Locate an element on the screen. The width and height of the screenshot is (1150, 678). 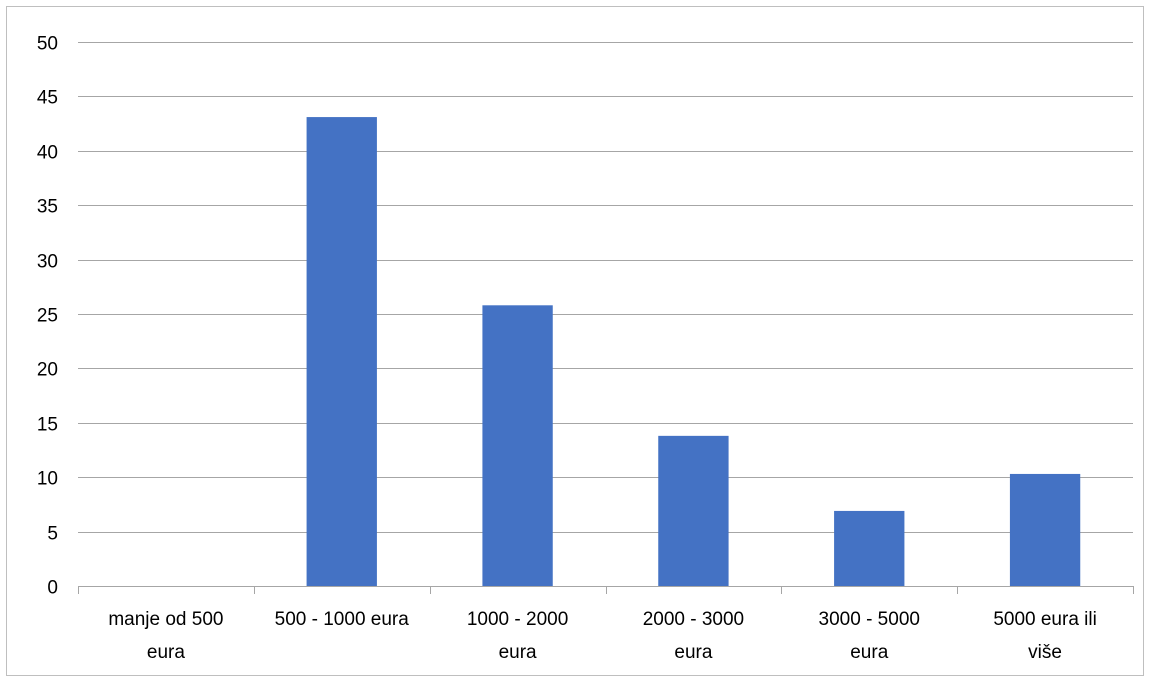
x-category-label: 3000 - 5000 eura is located at coordinates (869, 636).